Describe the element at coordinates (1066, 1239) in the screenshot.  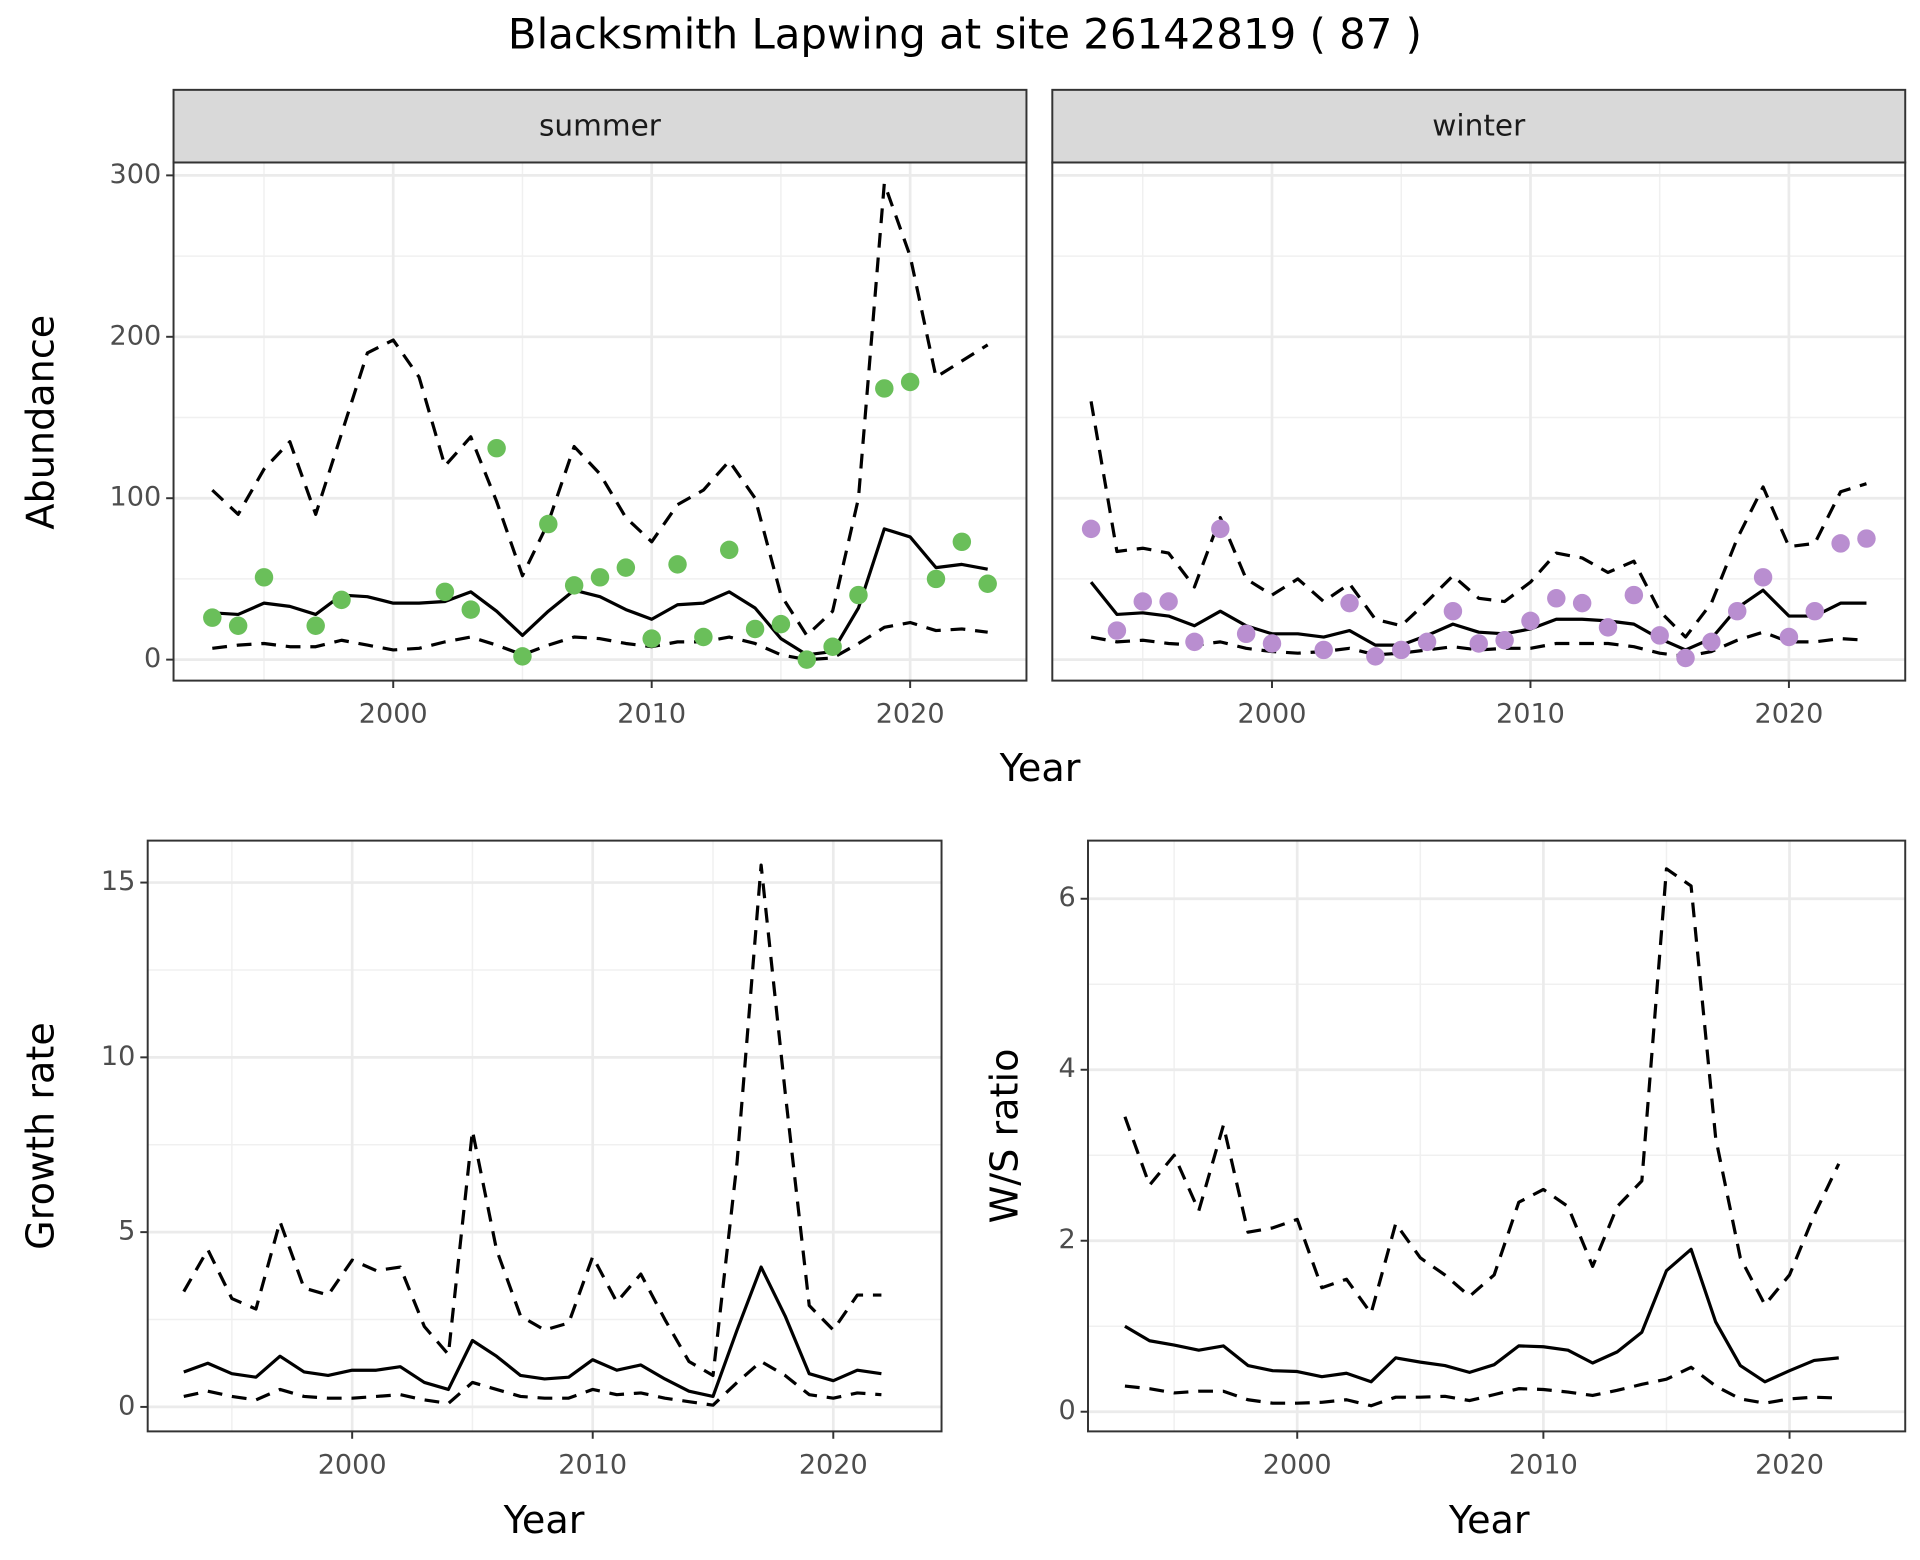
I see `y-tick-label: 2` at that location.